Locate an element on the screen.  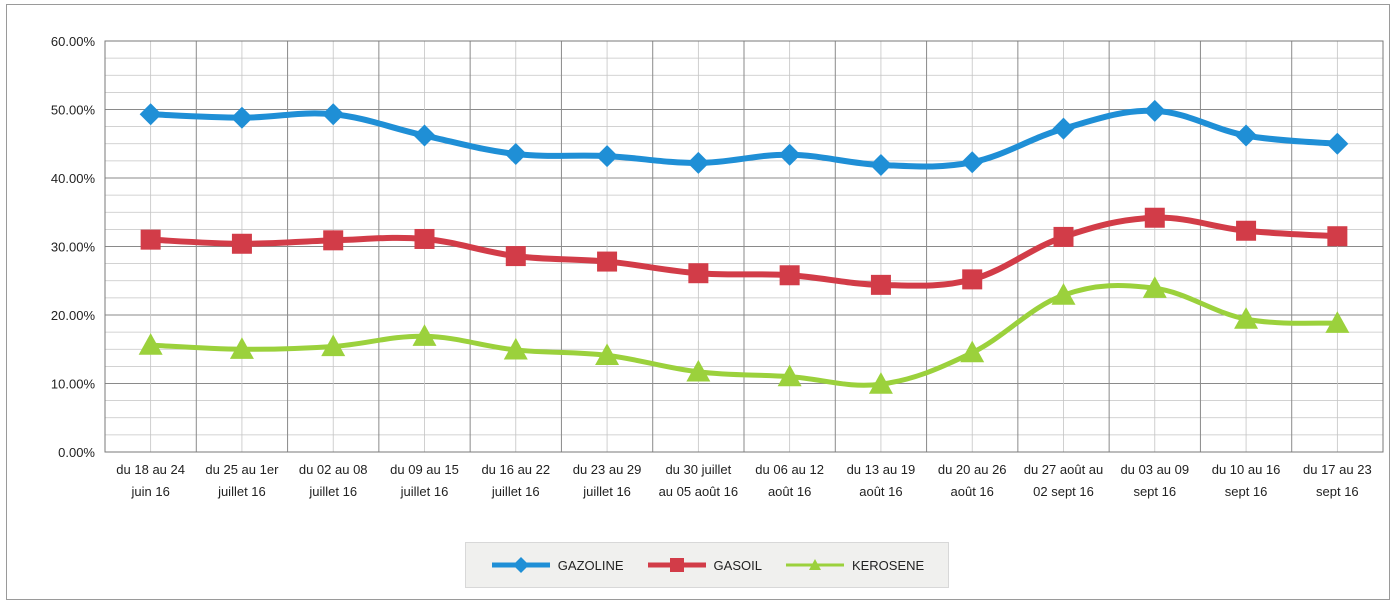
legend-item-gazoline: GAZOLINE is located at coordinates (557, 565).